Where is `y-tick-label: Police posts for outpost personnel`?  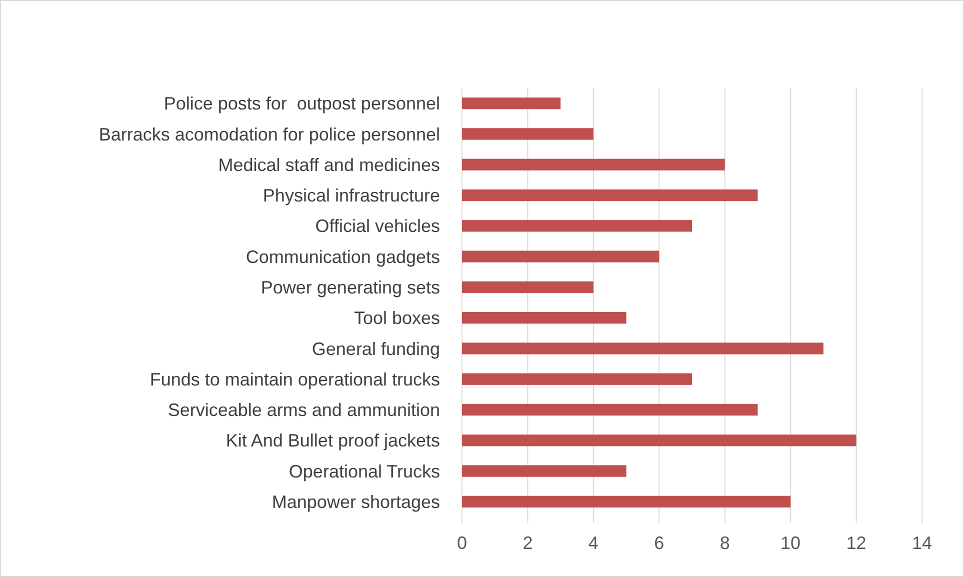
y-tick-label: Police posts for outpost personnel is located at coordinates (302, 104).